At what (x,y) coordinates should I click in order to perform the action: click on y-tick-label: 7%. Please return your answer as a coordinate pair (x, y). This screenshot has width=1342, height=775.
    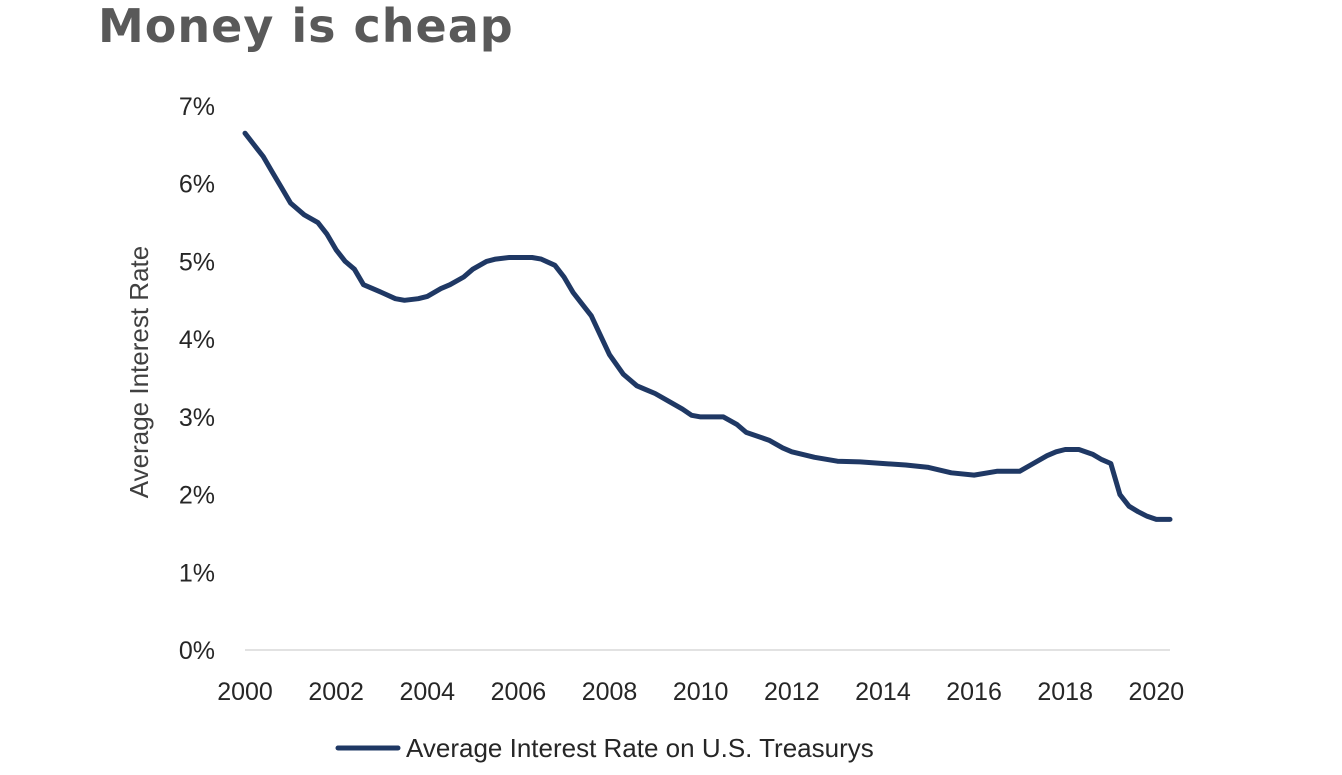
    Looking at the image, I should click on (197, 107).